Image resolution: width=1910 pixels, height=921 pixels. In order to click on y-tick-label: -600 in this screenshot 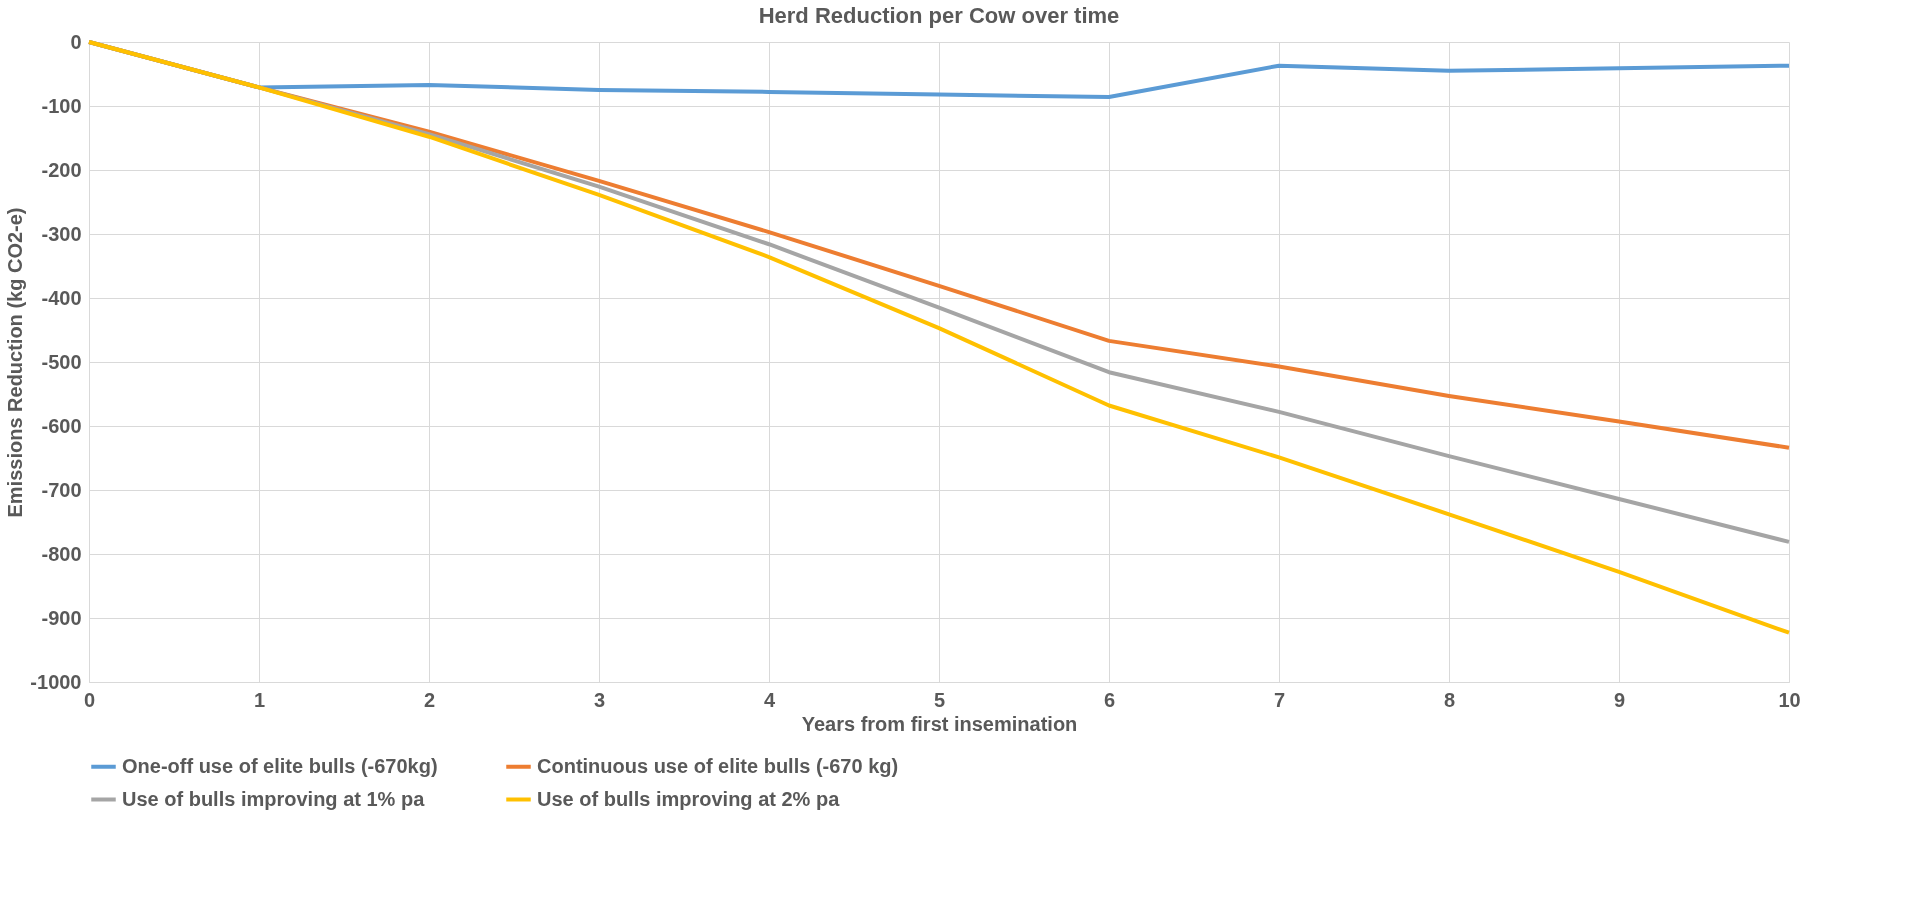, I will do `click(61, 425)`.